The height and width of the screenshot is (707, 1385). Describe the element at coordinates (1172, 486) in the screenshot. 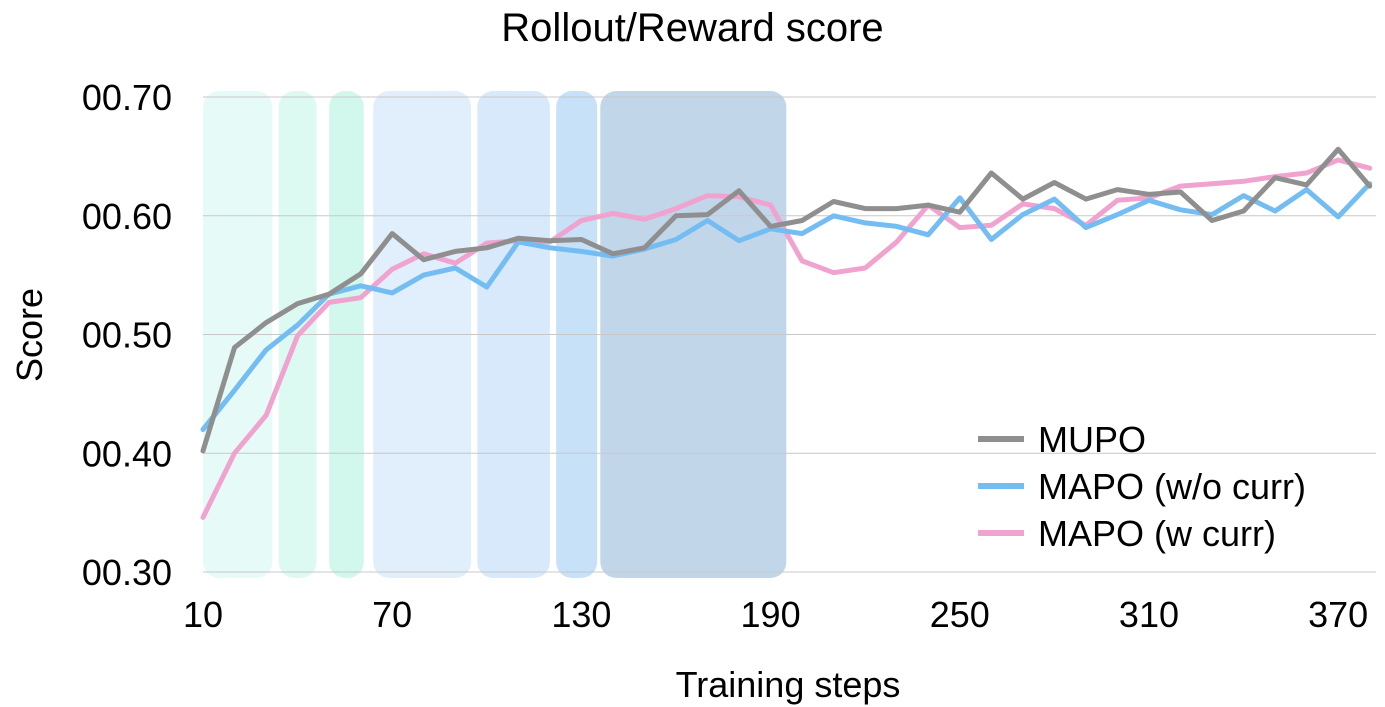

I see `legend-label: MAPO (w/o curr)` at that location.